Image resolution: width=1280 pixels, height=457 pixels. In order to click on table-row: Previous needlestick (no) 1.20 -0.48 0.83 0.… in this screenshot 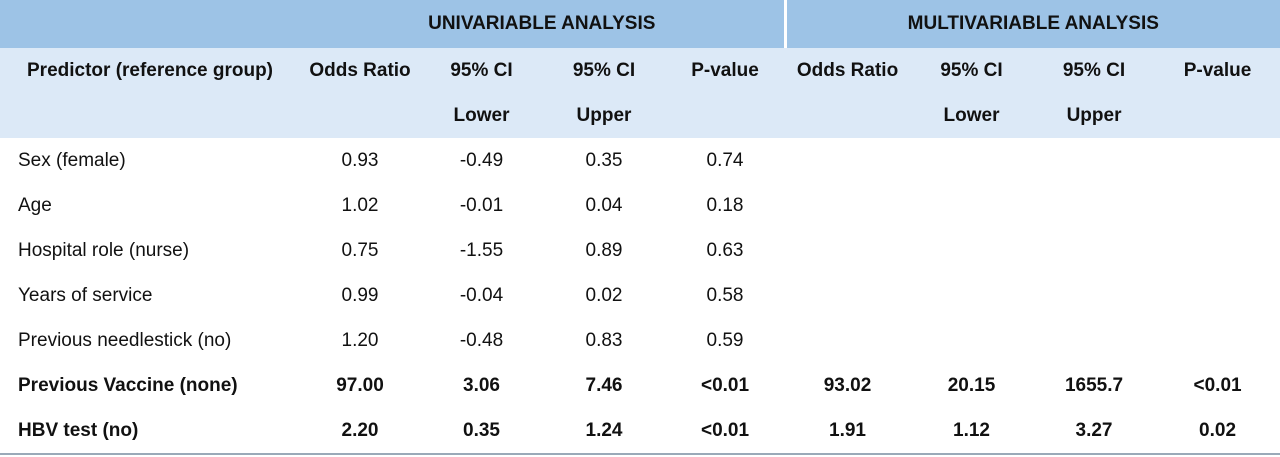, I will do `click(640, 340)`.